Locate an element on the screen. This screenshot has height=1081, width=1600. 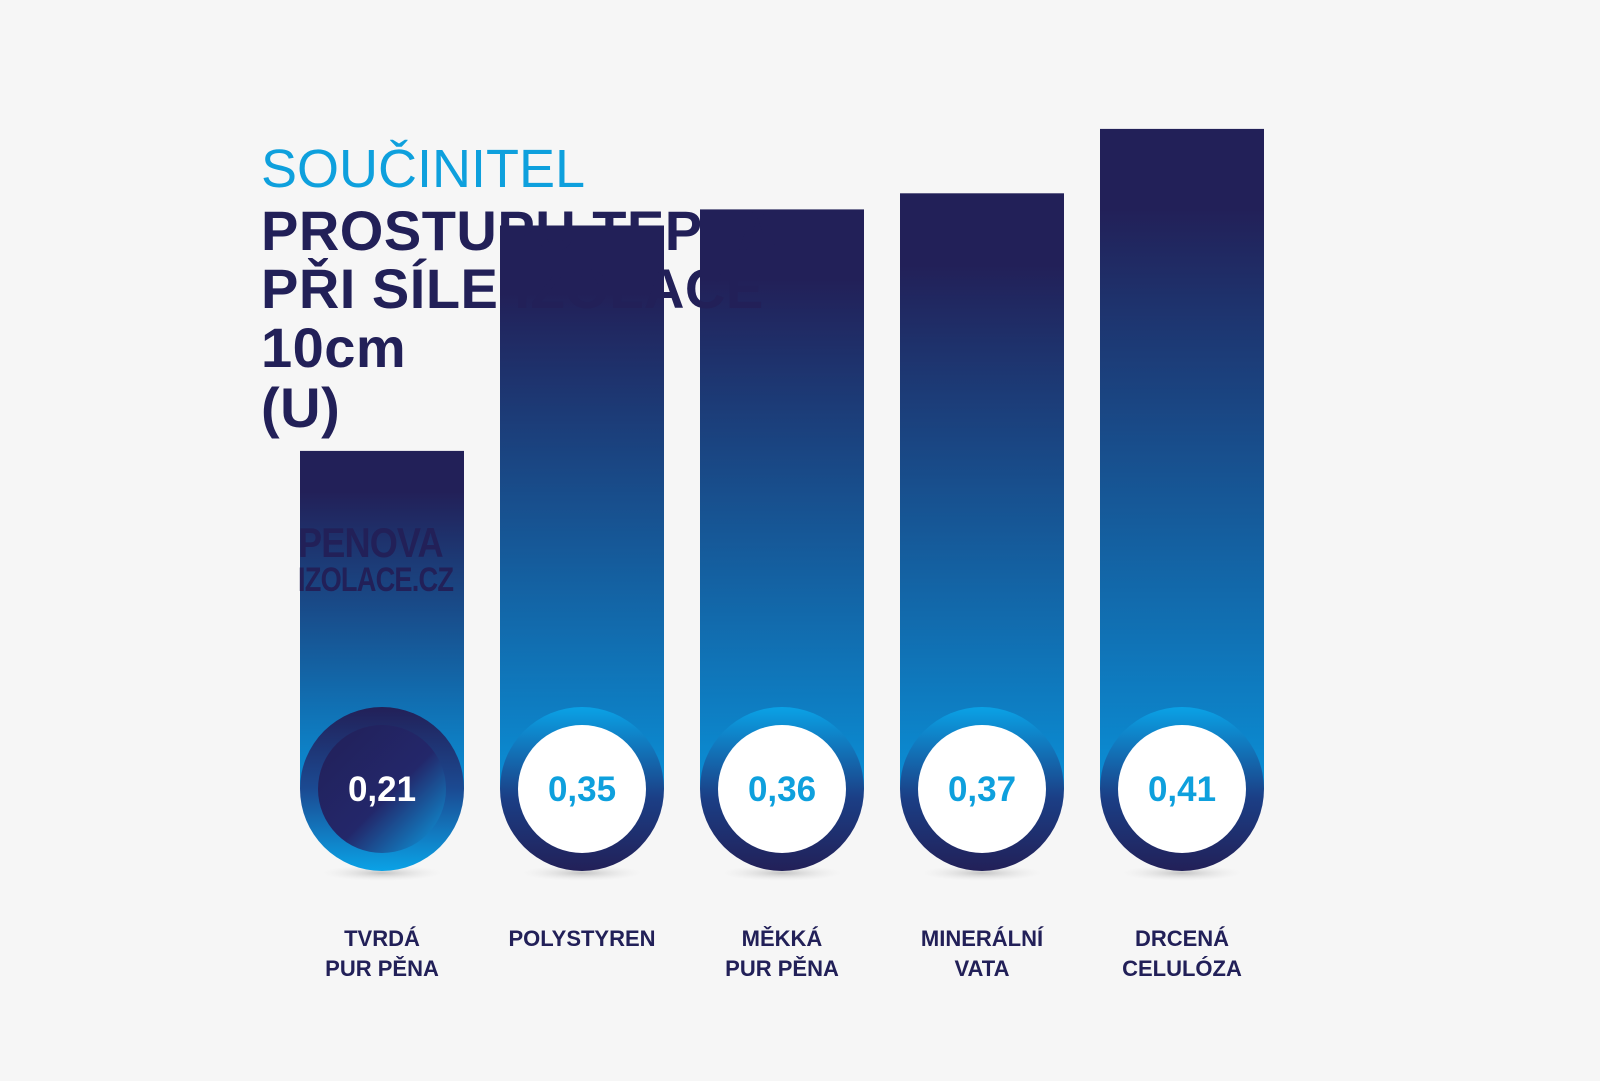
brand-logo: PENOVA IZOLACE.CZ is located at coordinates (383, 559).